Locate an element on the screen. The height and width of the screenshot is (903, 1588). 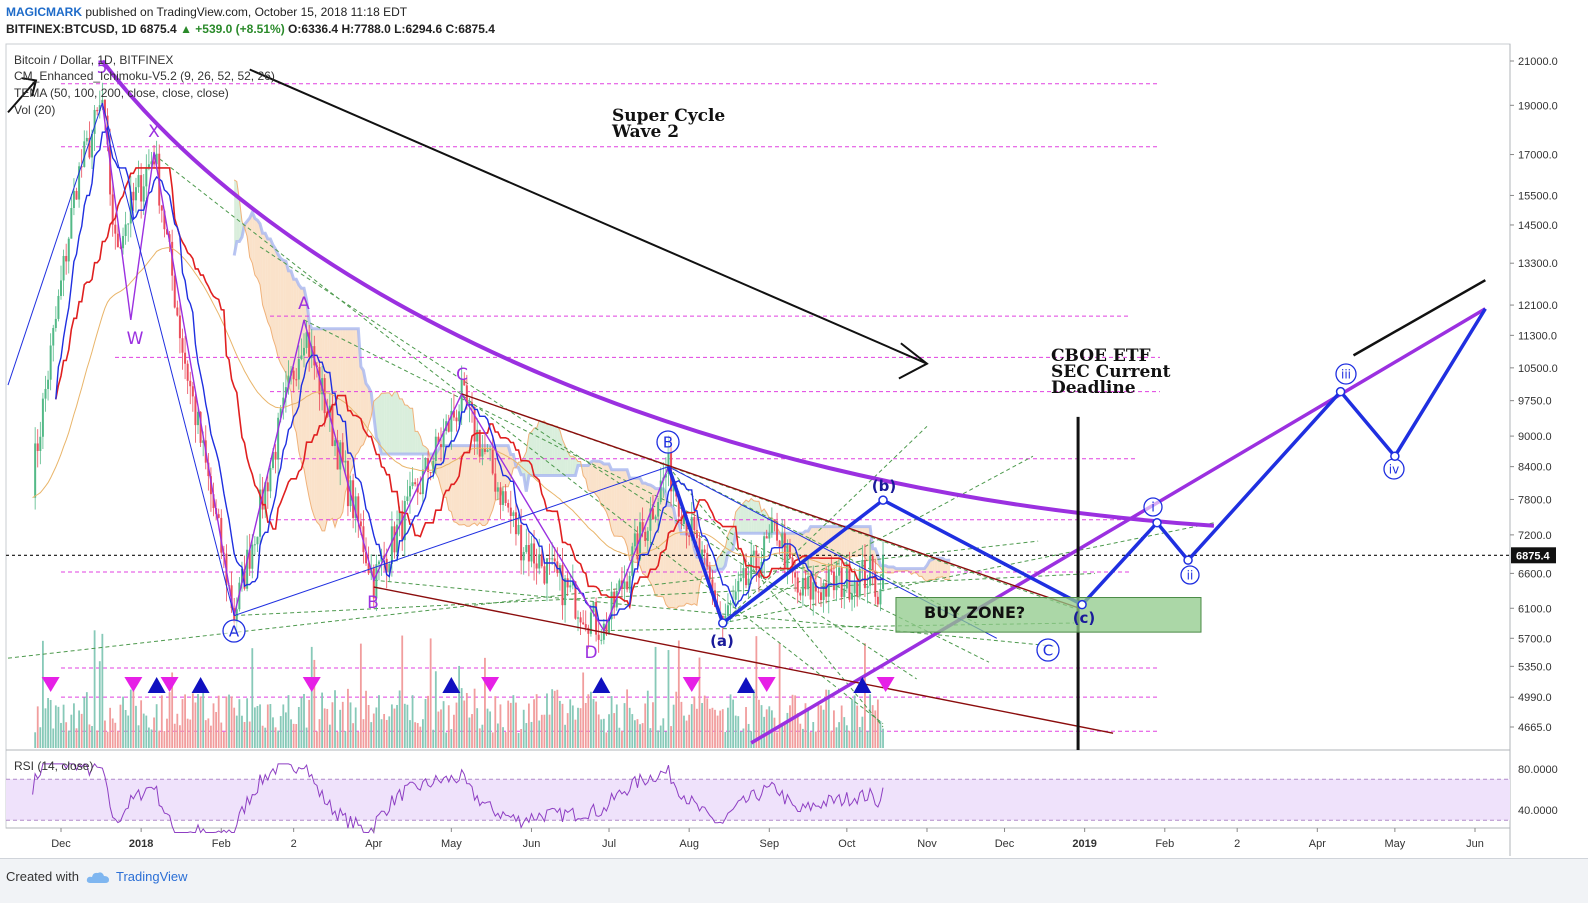
pivot-dot is located at coordinates (1340, 391).